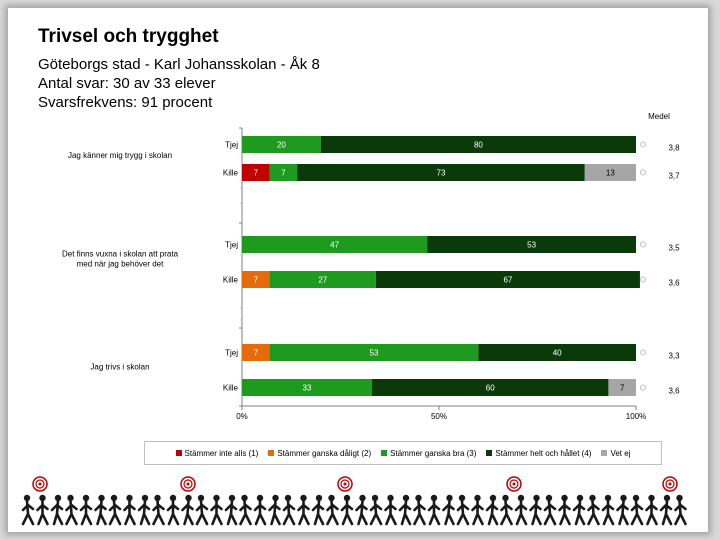 The image size is (720, 540). What do you see at coordinates (354, 501) in the screenshot?
I see `footer-figures-decoration` at bounding box center [354, 501].